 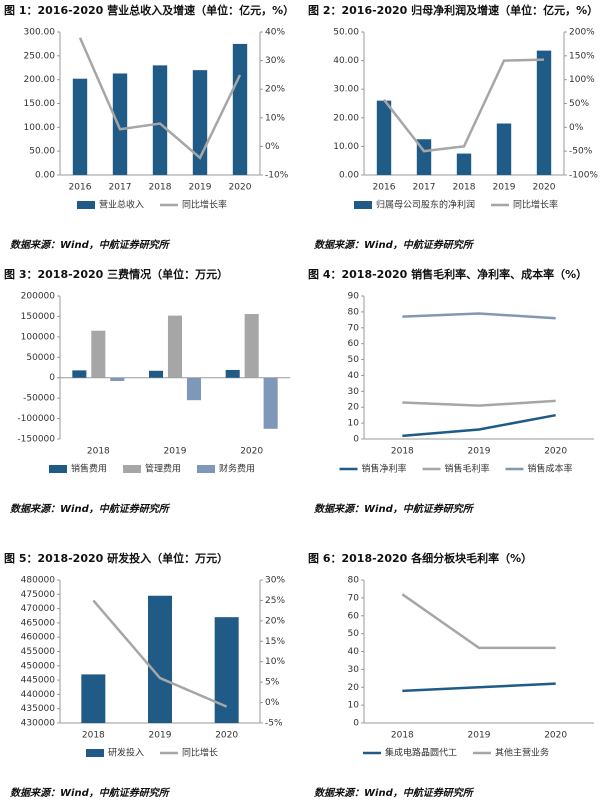 What do you see at coordinates (354, 392) in the screenshot?
I see `y-tick-label: 30` at bounding box center [354, 392].